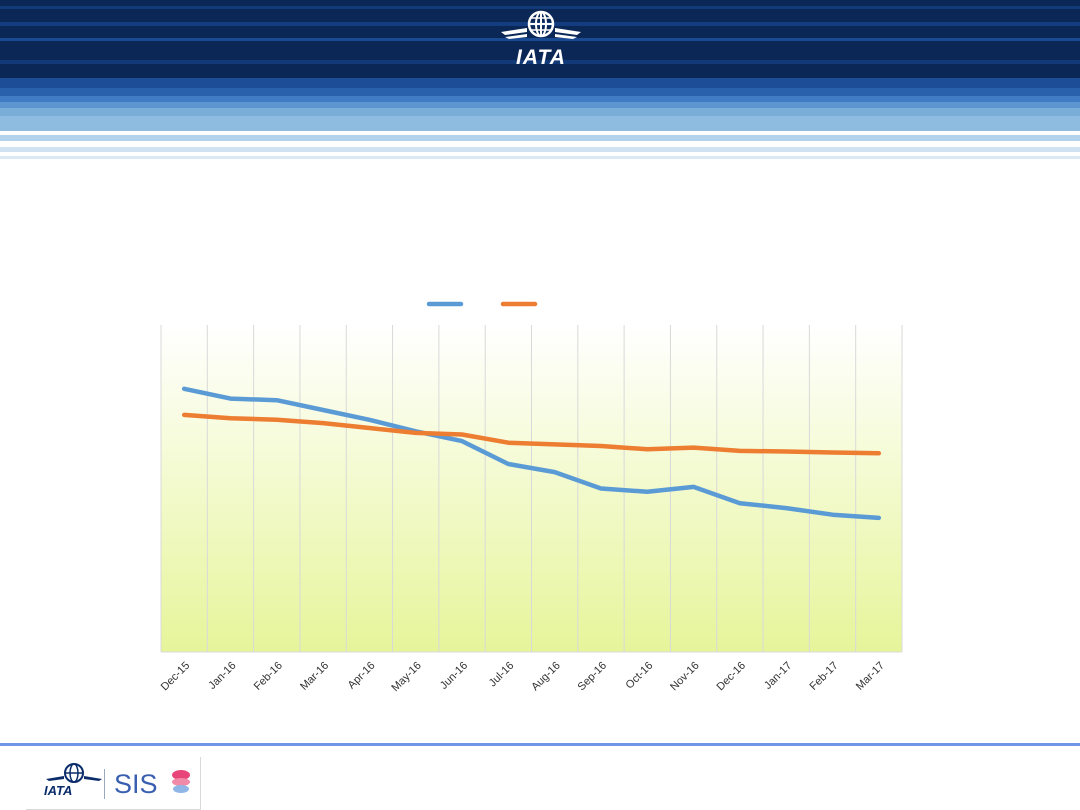 This screenshot has width=1080, height=810. Describe the element at coordinates (136, 784) in the screenshot. I see `footer-sis-text: SIS` at that location.